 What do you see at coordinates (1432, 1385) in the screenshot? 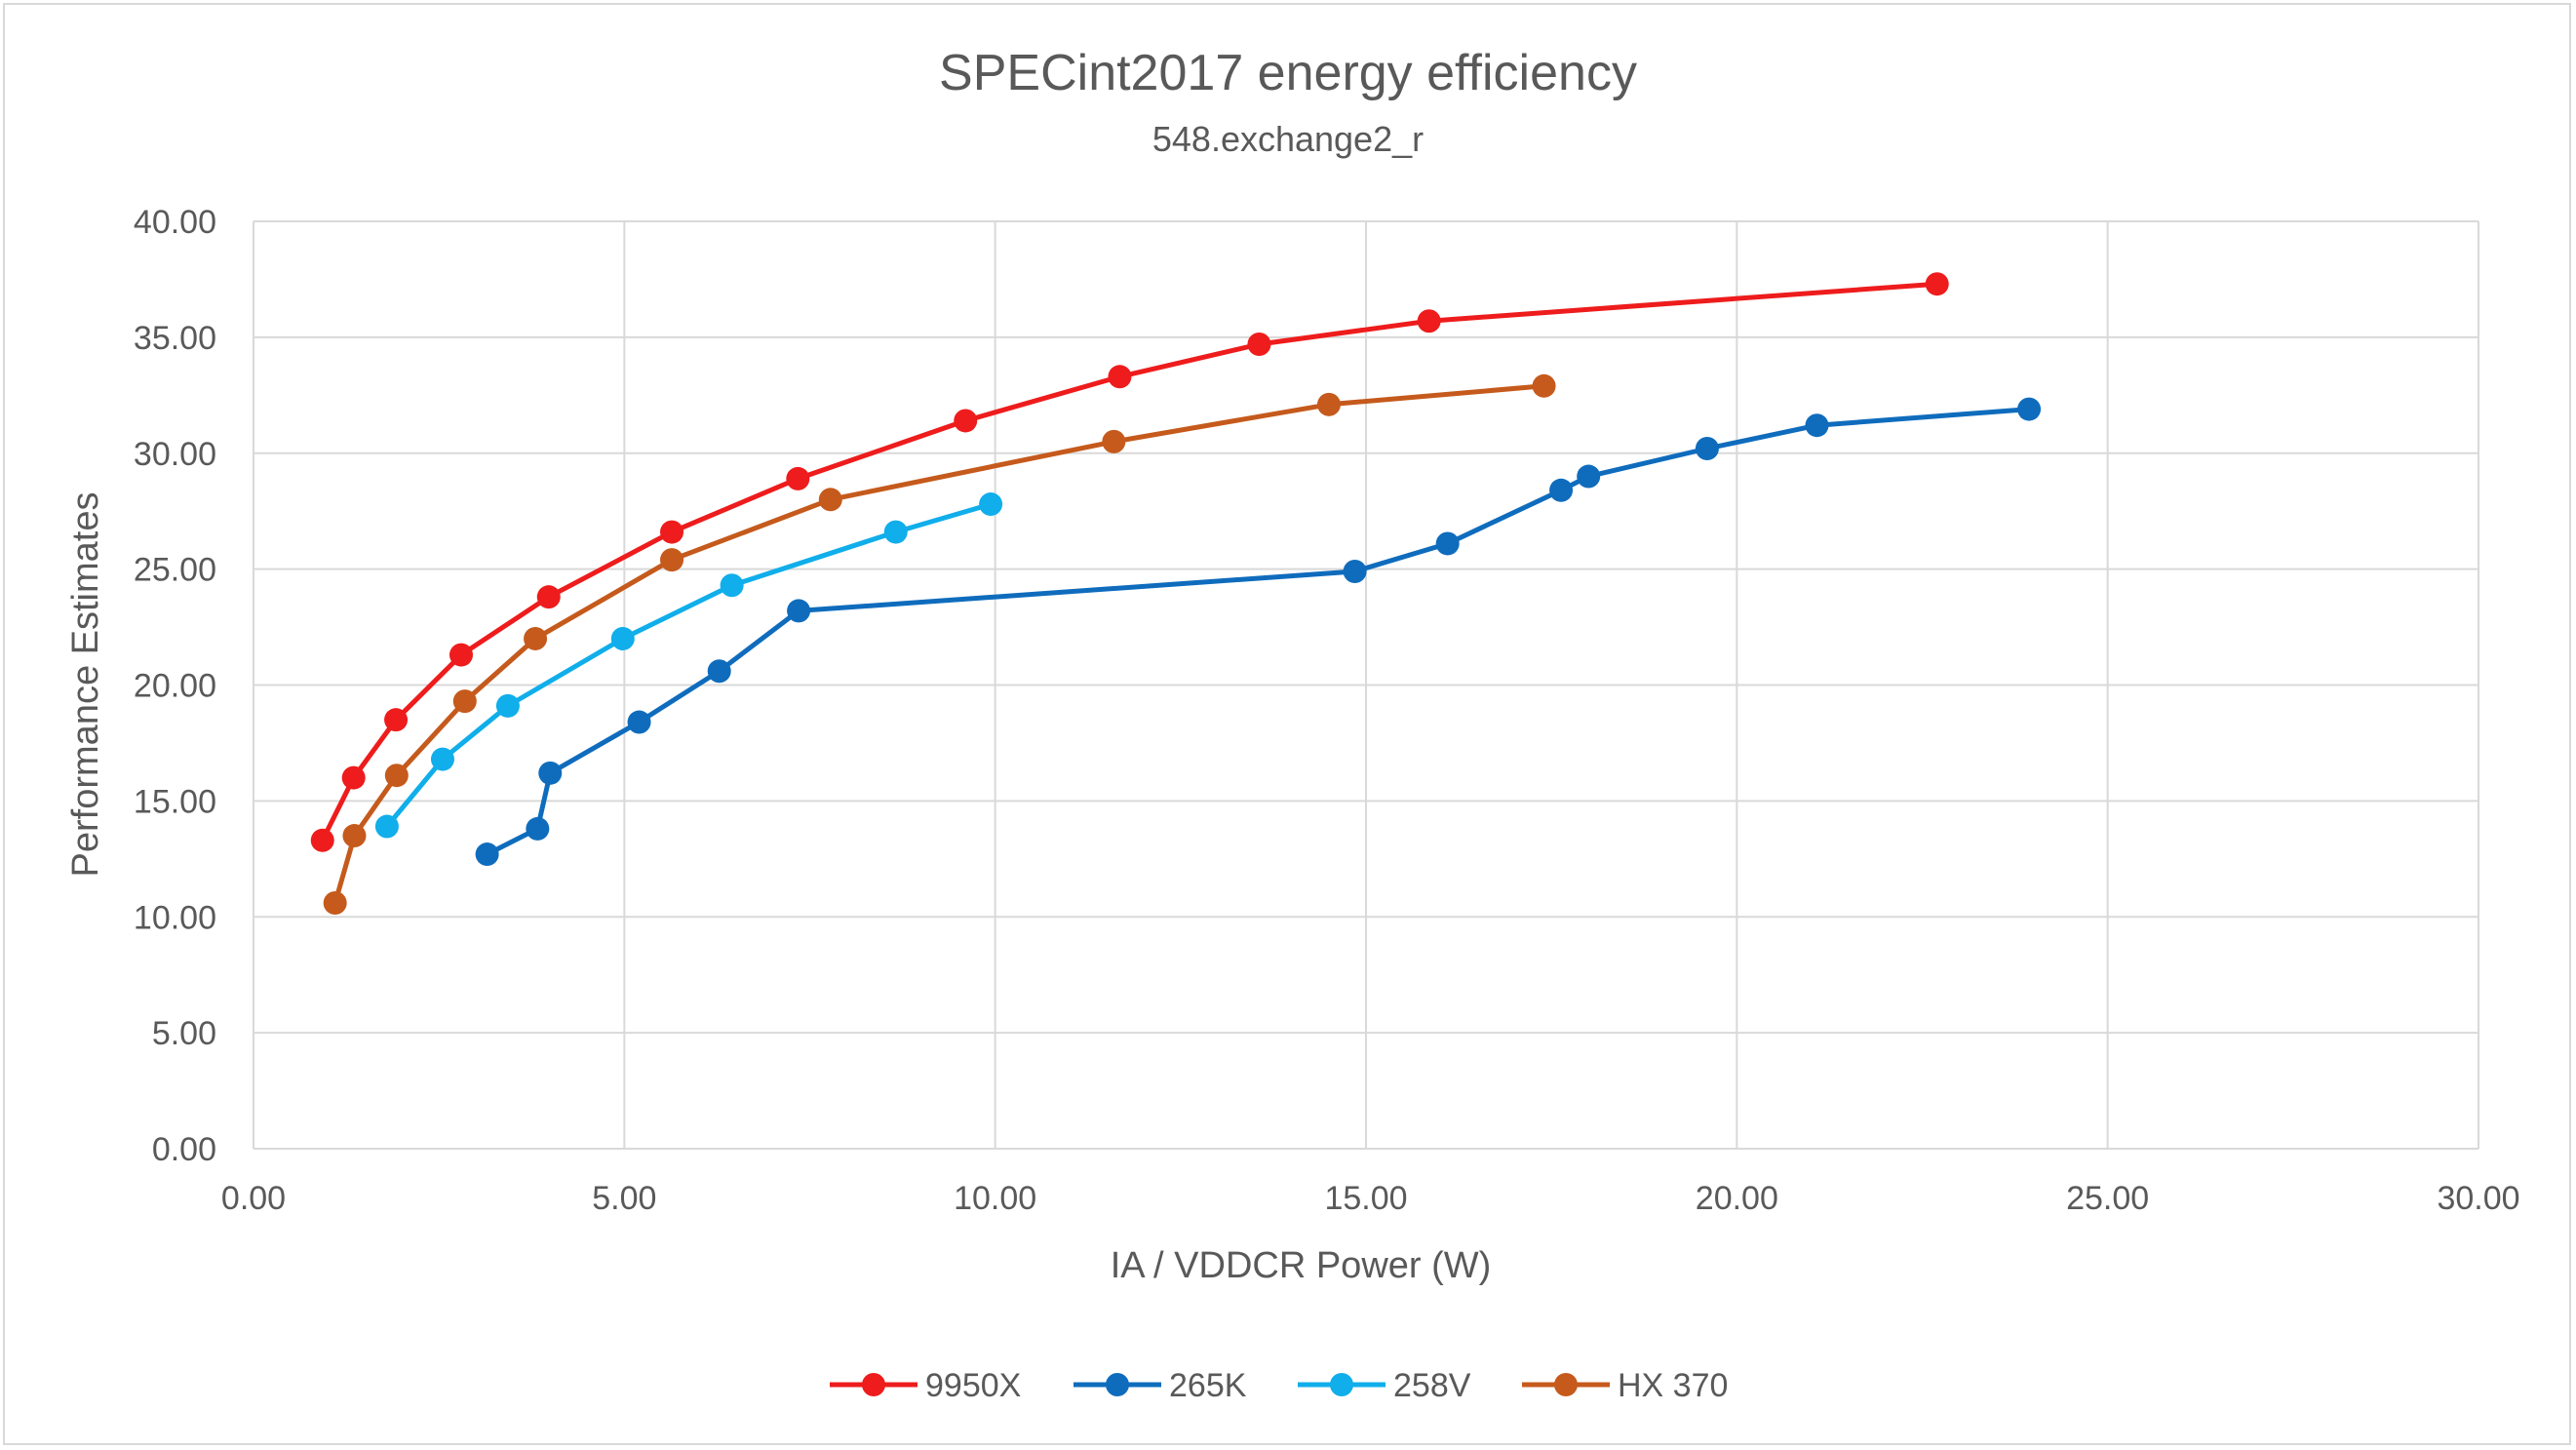
I see `legend-label-258v: 258V` at bounding box center [1432, 1385].